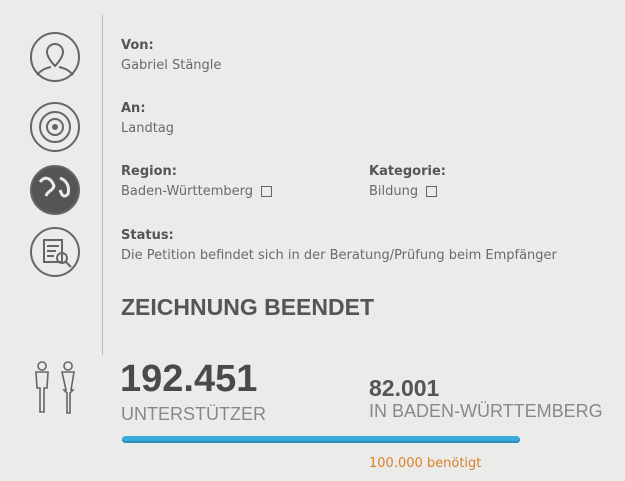  I want to click on divider, so click(102, 185).